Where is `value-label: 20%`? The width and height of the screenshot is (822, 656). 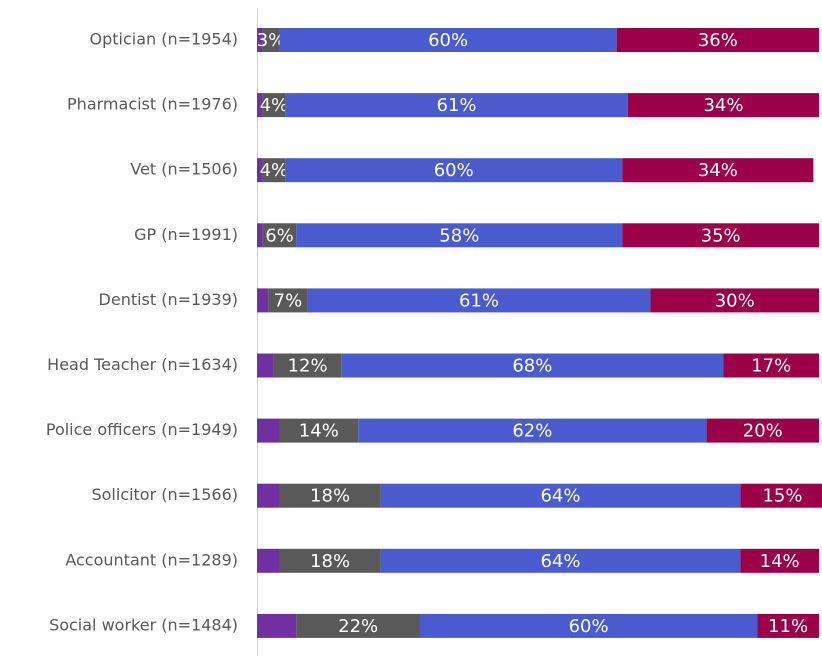 value-label: 20% is located at coordinates (763, 431).